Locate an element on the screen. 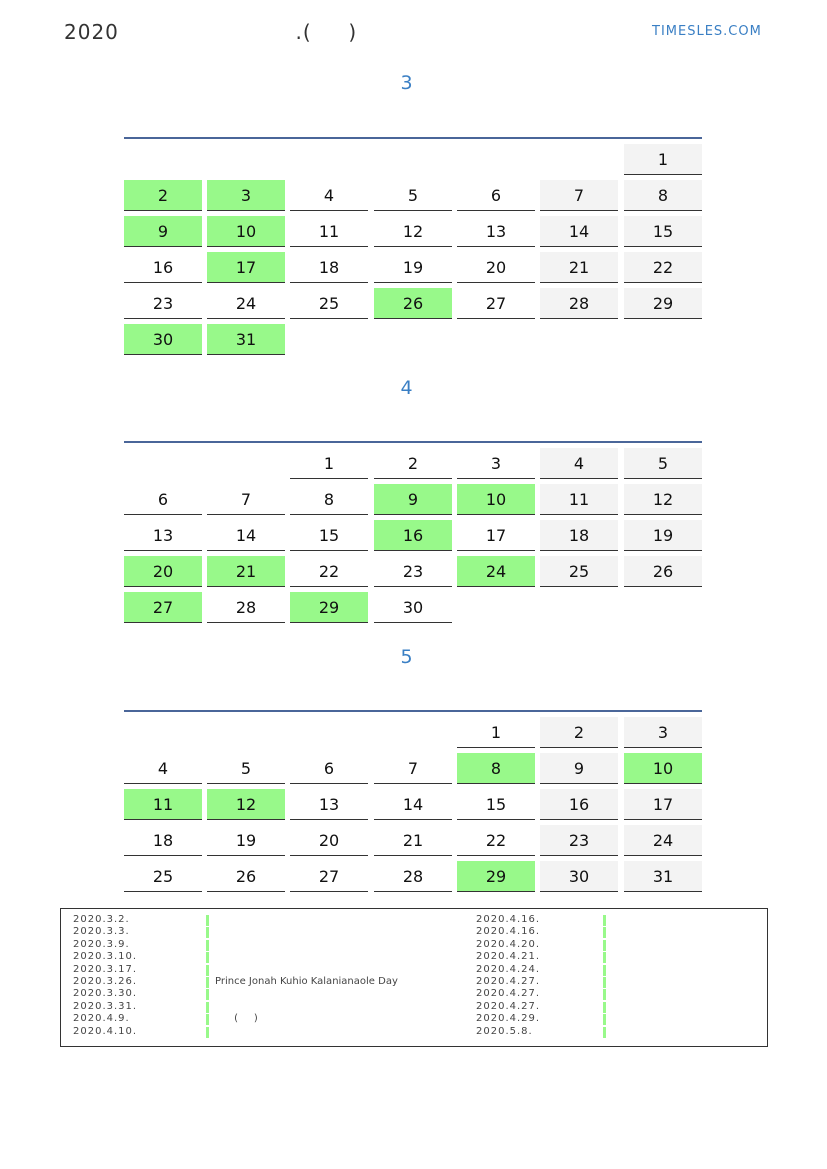 Image resolution: width=827 pixels, height=1169 pixels. day-cell-holiday: 17 is located at coordinates (246, 267).